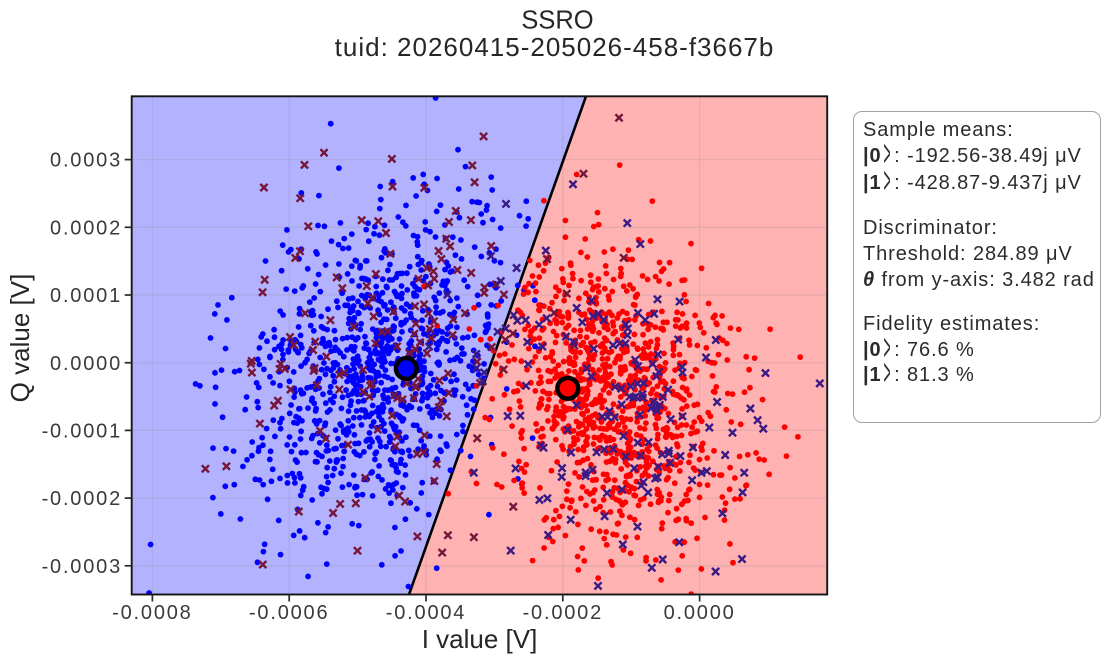  I want to click on svg-text: -0.0004, so click(426, 613).